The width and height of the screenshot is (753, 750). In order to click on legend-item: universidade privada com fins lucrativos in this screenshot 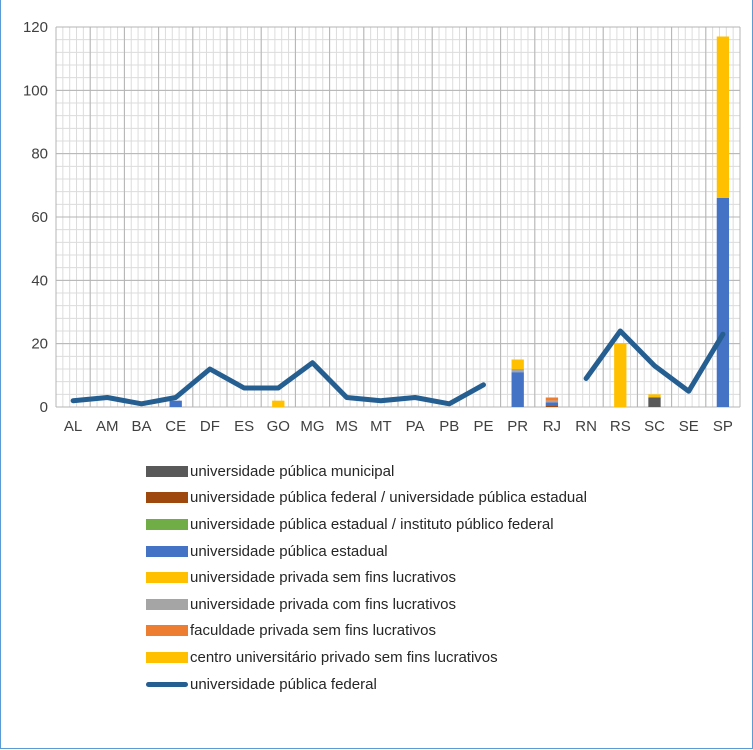, I will do `click(366, 604)`.